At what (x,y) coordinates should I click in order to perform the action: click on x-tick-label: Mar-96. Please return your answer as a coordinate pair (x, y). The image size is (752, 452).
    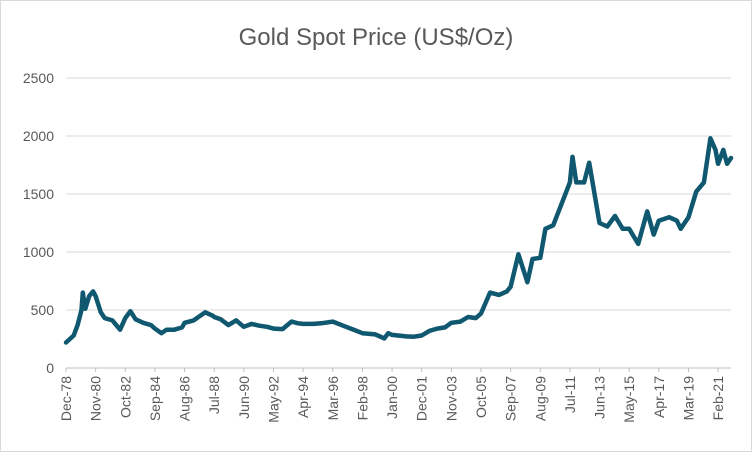
    Looking at the image, I should click on (333, 398).